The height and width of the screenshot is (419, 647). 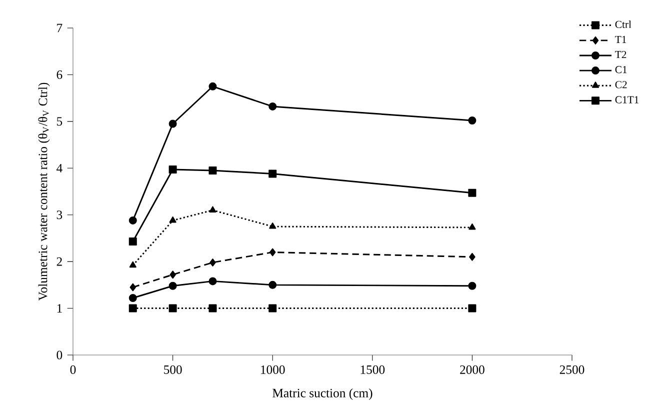 I want to click on y-tick-label: 5, so click(x=59, y=121).